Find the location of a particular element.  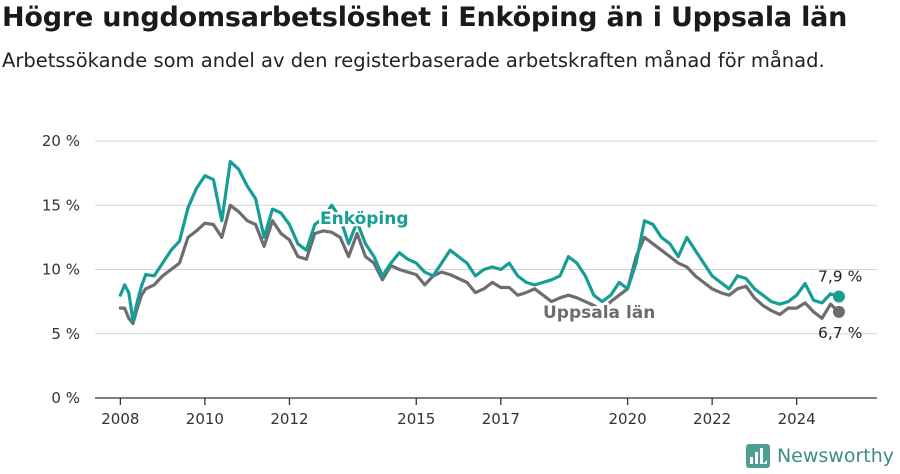

x-tick-label: 2008 is located at coordinates (120, 419).